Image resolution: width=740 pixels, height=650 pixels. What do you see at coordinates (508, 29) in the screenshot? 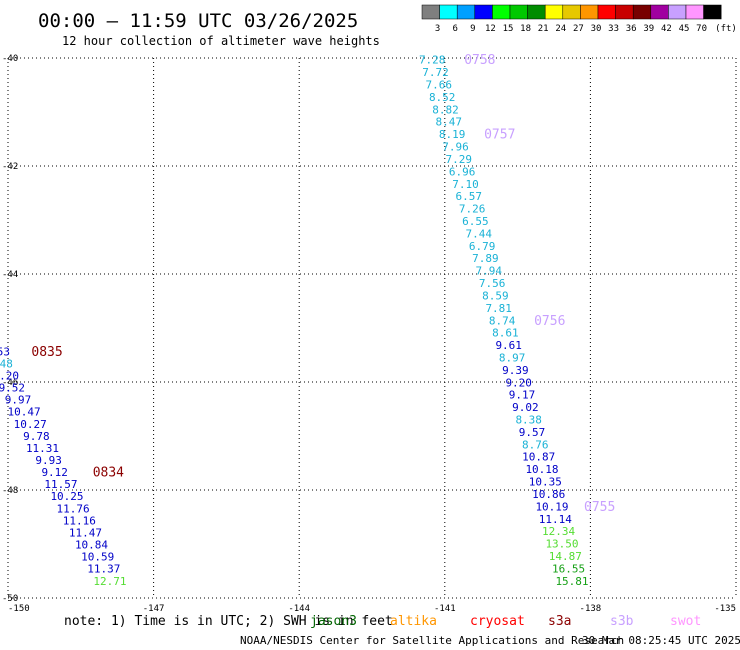
I see `legend-tick-label: 15` at bounding box center [508, 29].